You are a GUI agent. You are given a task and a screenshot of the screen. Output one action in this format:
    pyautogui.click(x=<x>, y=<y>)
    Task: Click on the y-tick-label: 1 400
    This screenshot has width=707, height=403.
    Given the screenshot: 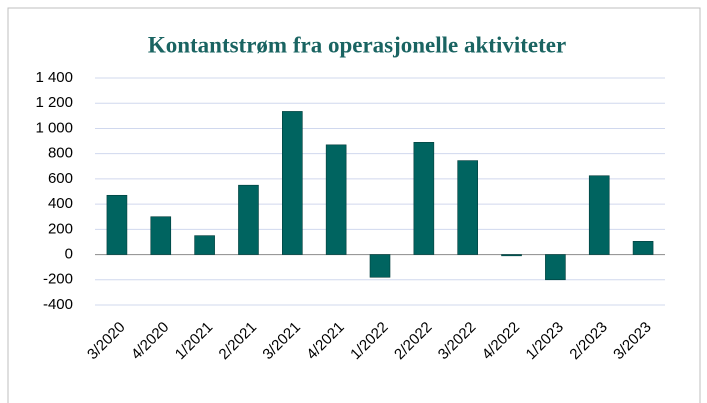 What is the action you would take?
    pyautogui.click(x=54, y=77)
    